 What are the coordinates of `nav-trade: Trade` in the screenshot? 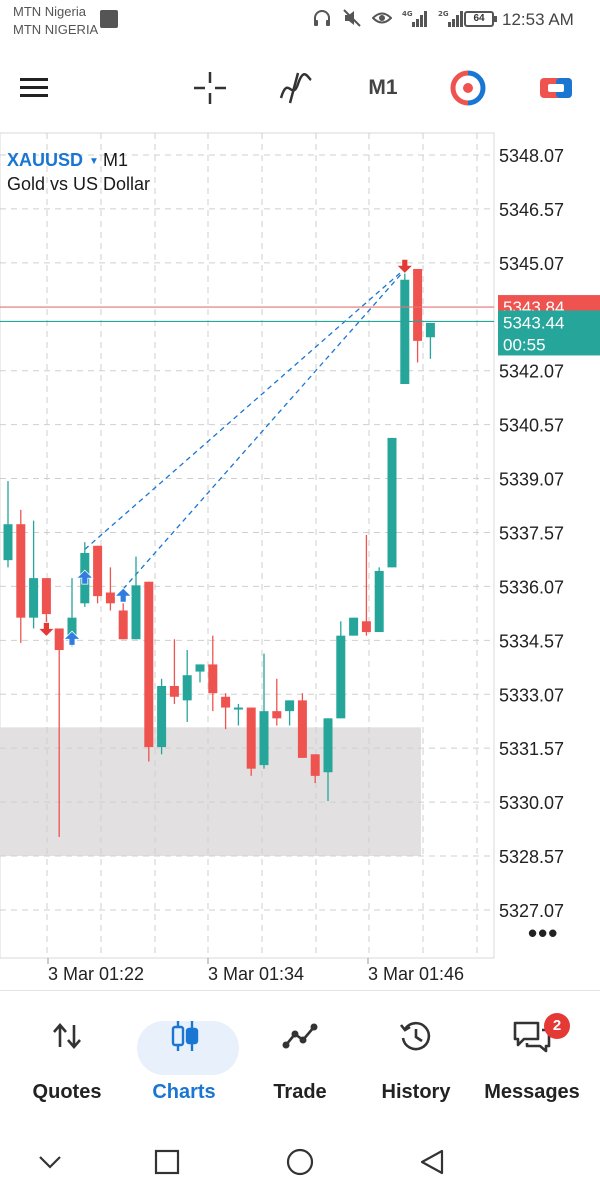 It's located at (300, 1057).